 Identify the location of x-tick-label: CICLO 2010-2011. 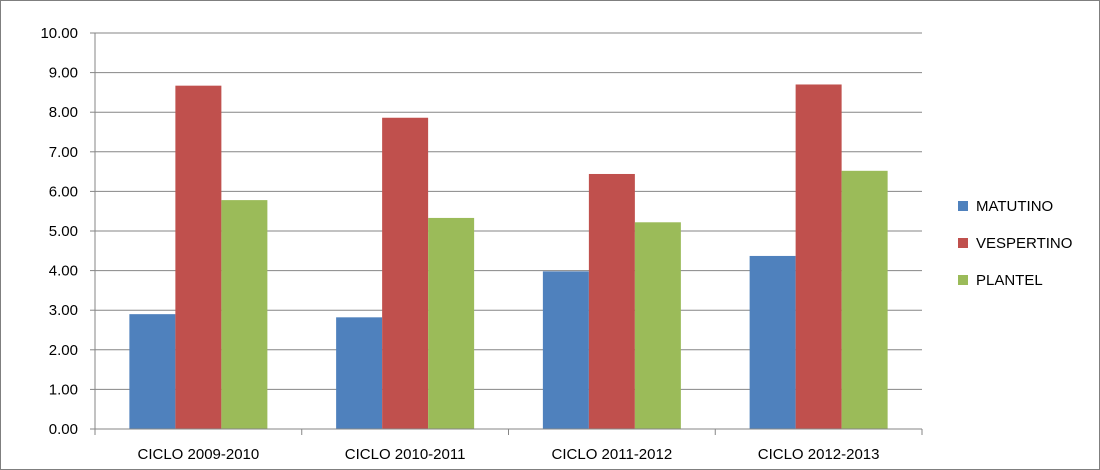
(405, 454).